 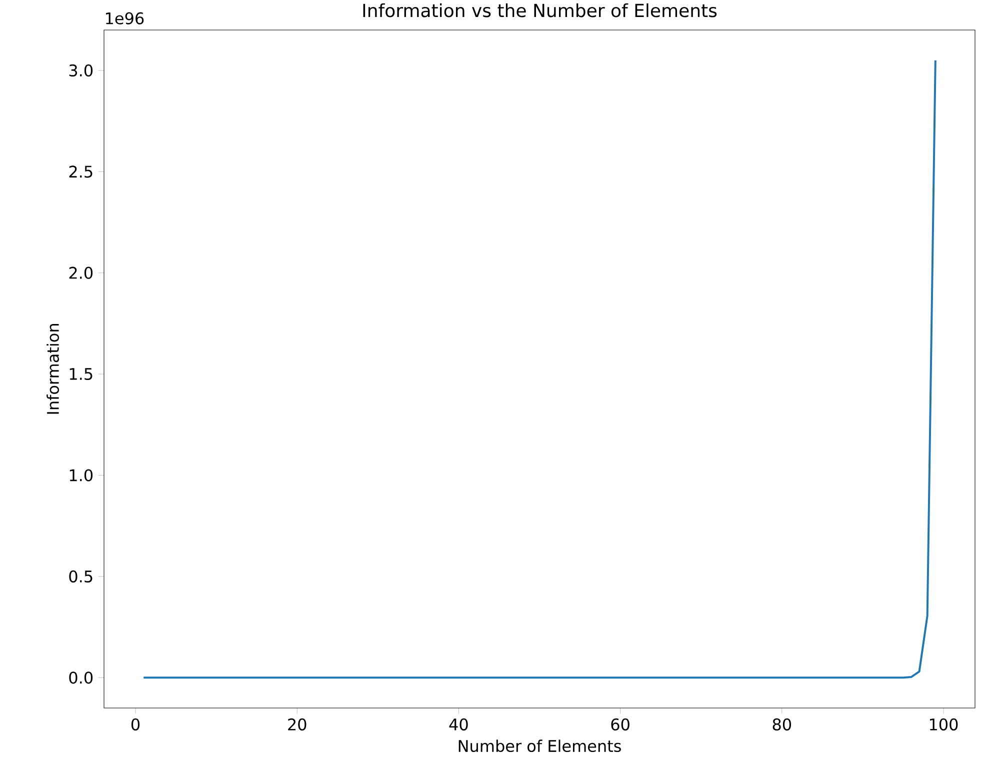 What do you see at coordinates (620, 724) in the screenshot?
I see `x-tick-label: 60` at bounding box center [620, 724].